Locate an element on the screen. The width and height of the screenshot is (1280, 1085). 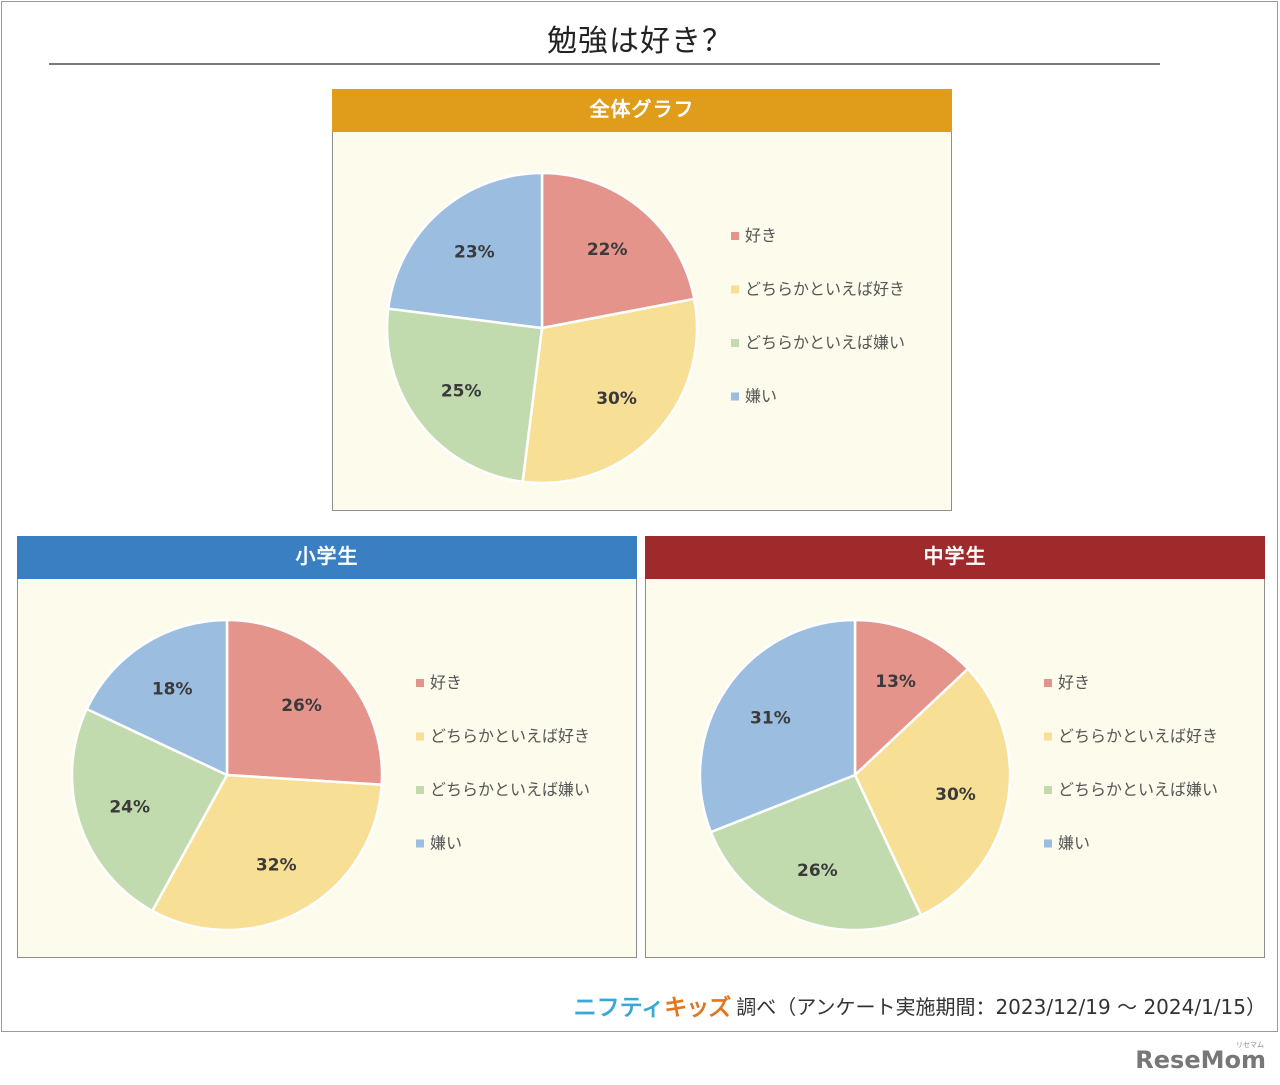
legend-label-elementary-like: 好き is located at coordinates (446, 682).